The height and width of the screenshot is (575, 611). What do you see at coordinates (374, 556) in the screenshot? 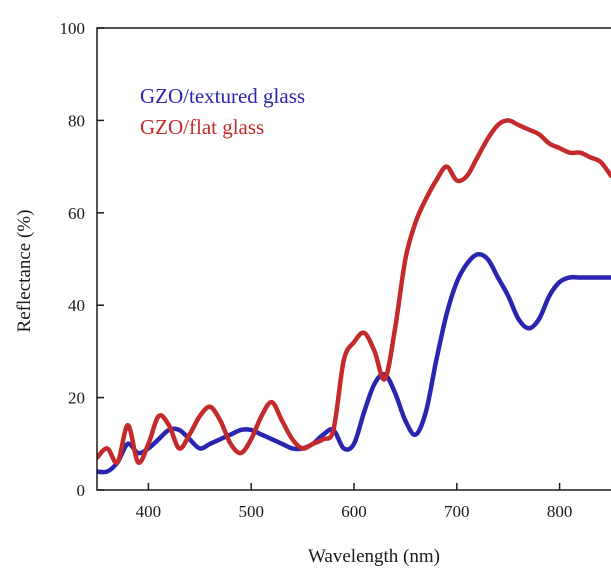
I see `x-axis-title: Wavelength (nm)` at bounding box center [374, 556].